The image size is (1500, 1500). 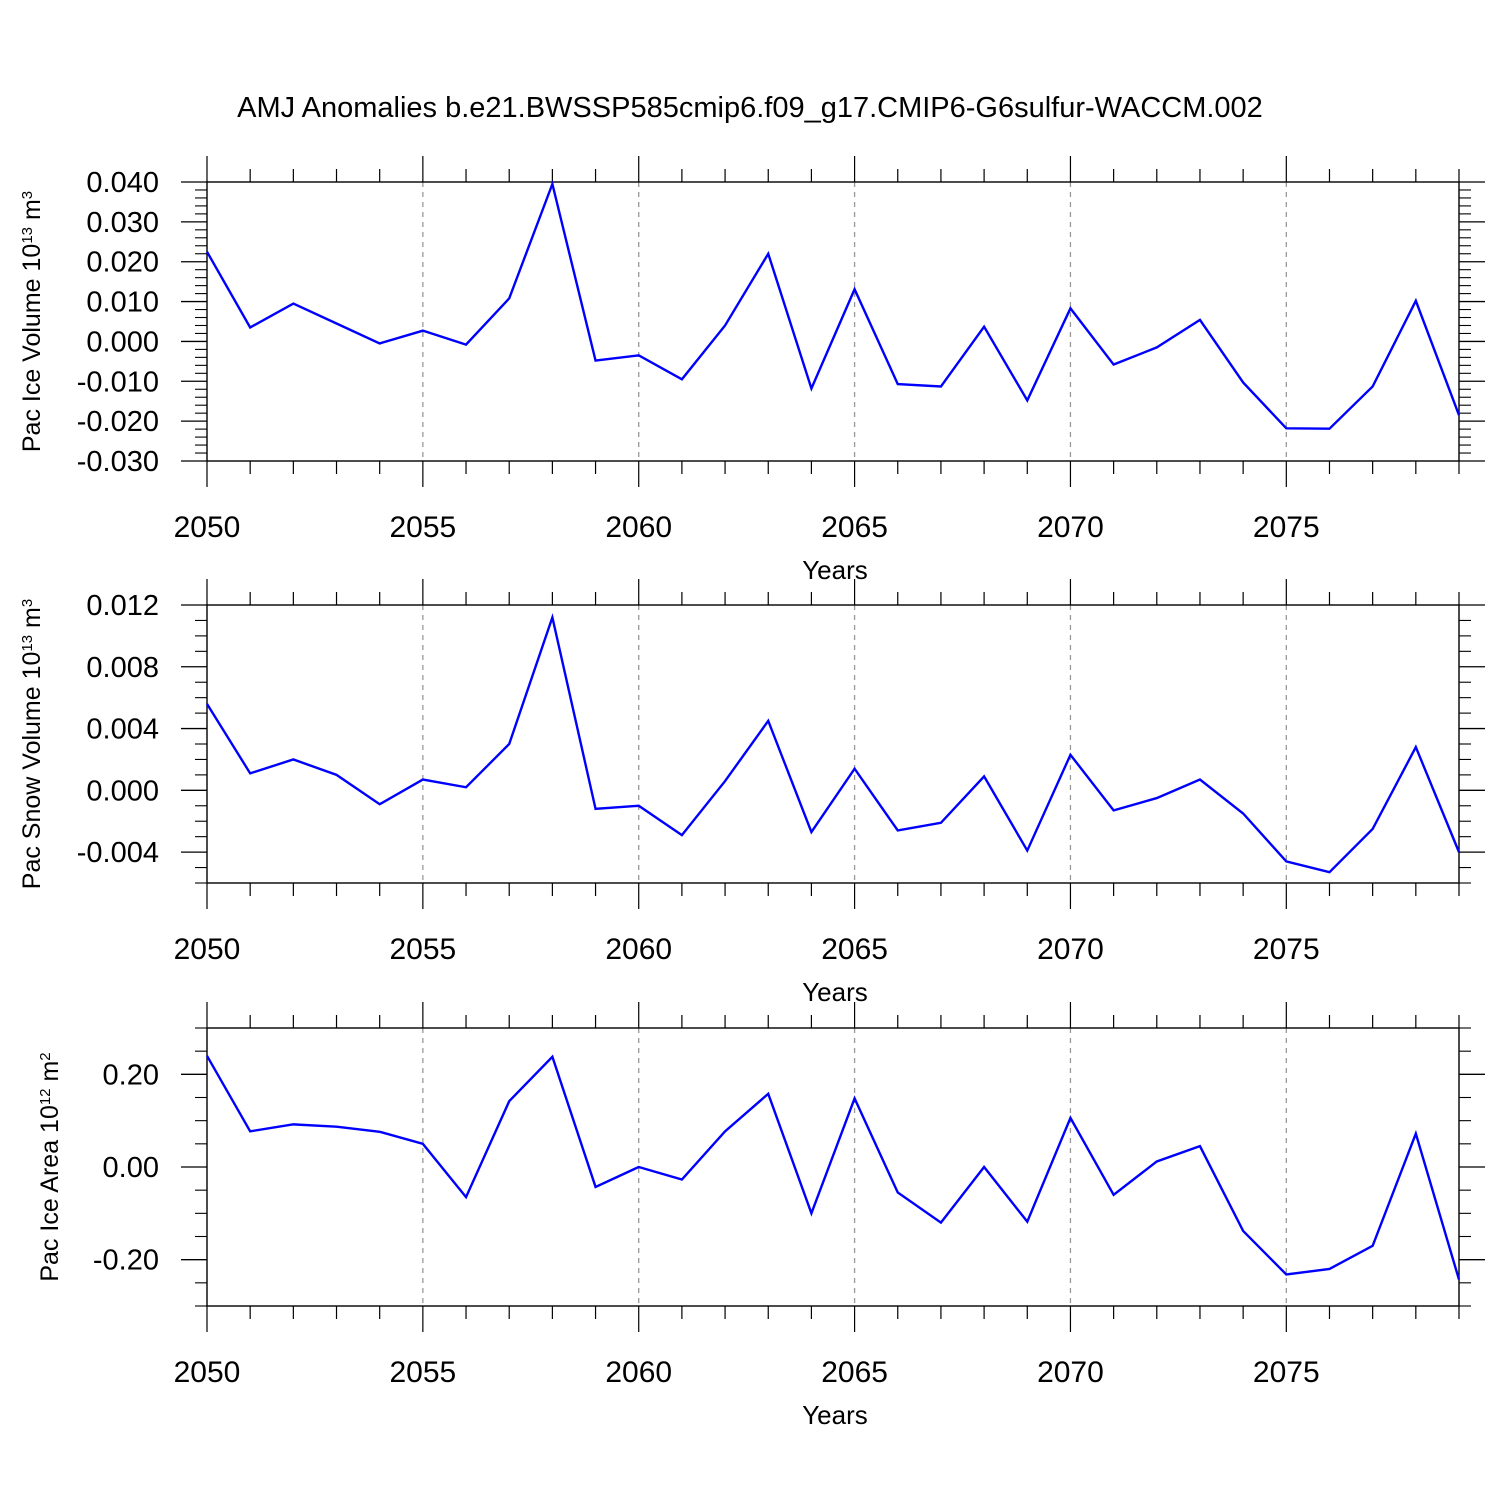 I want to click on y-axis-label-part: Pac Snow Volume 10, so click(x=32, y=771).